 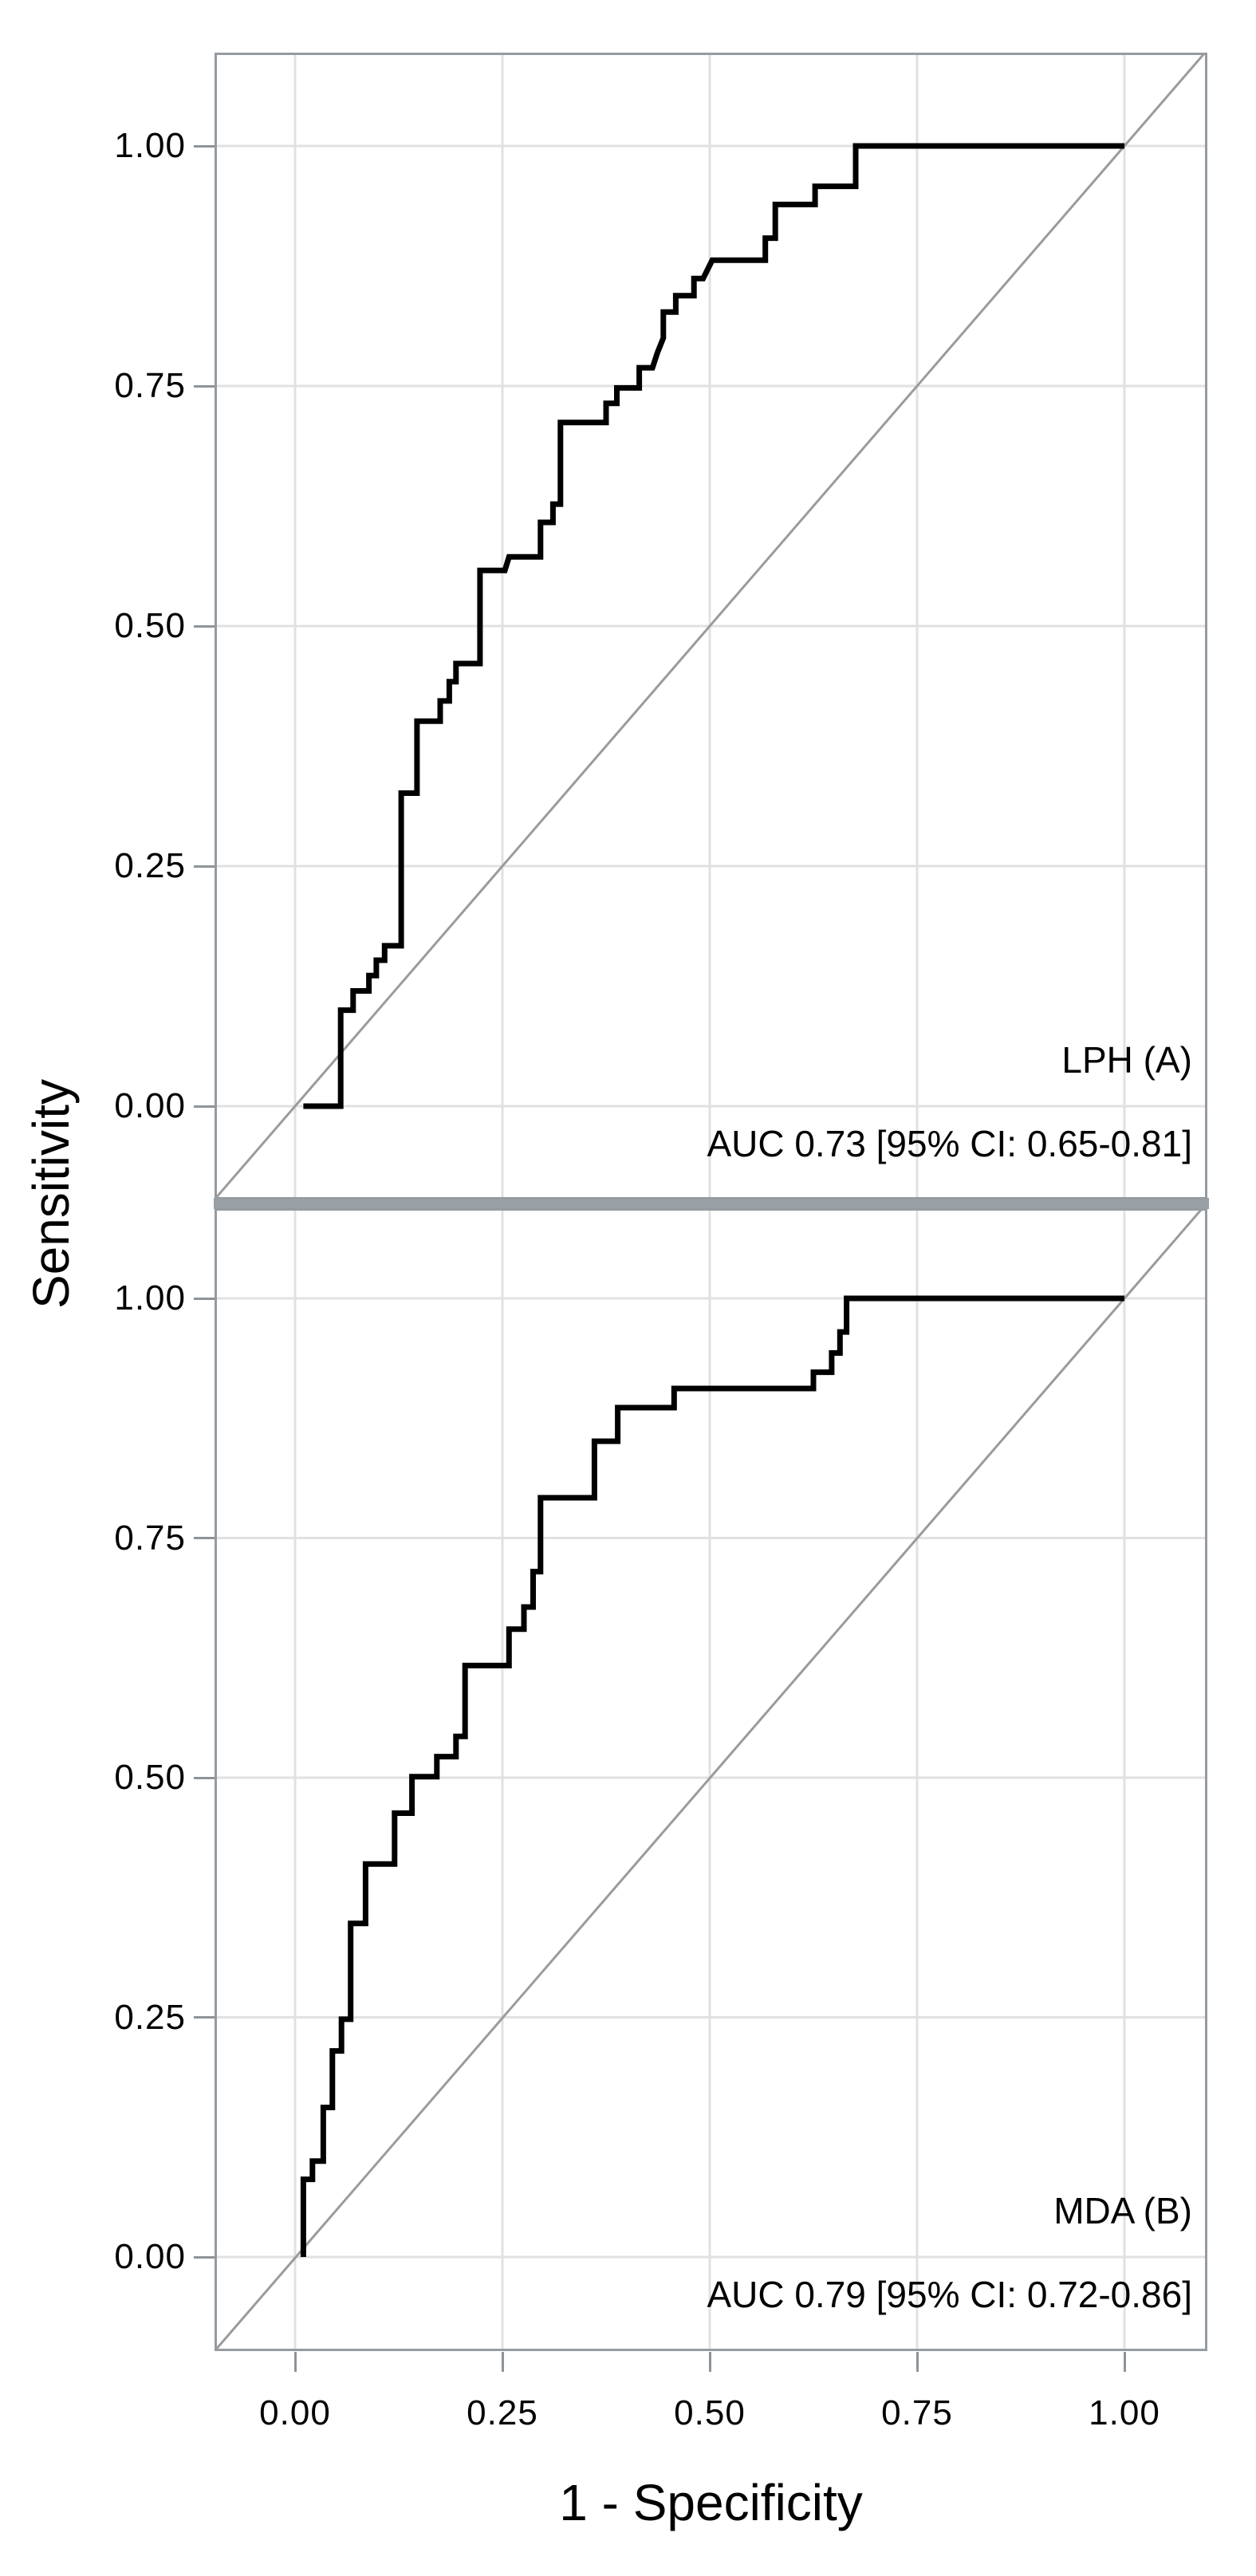 I want to click on panel-label-lph: LPH (A), so click(x=1126, y=1060).